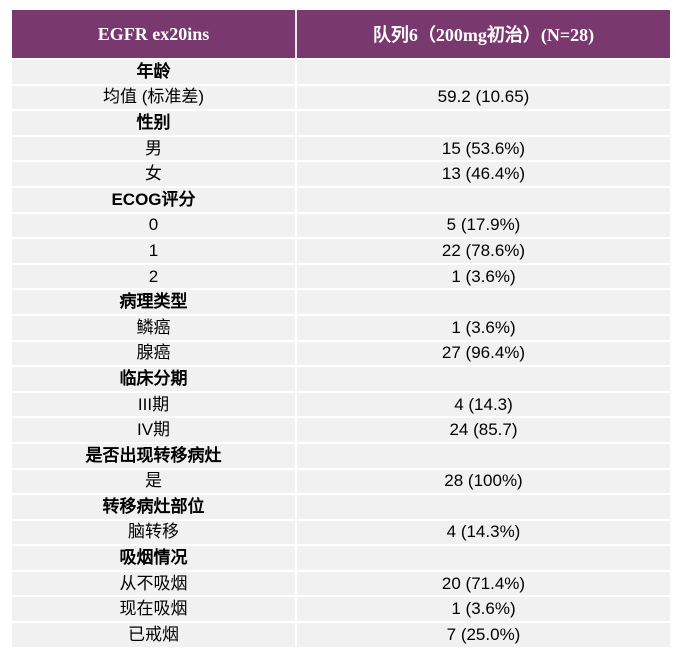 This screenshot has width=676, height=658. I want to click on row-label: 女, so click(154, 173).